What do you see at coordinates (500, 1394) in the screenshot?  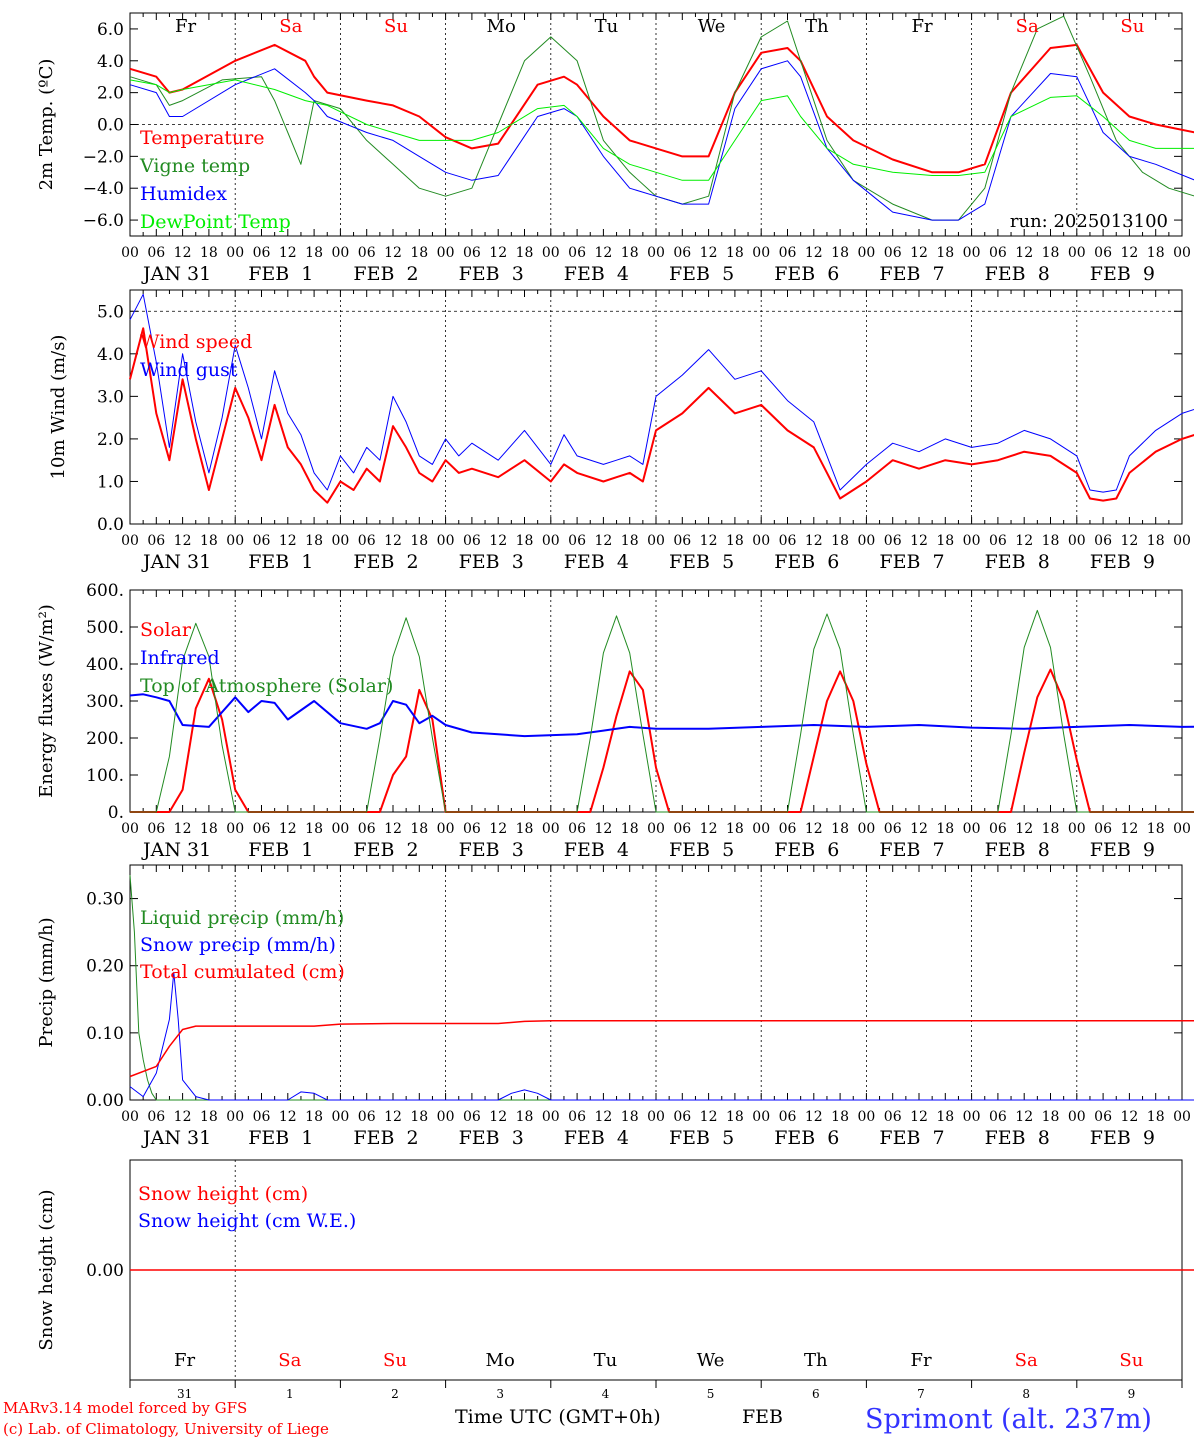 I see `day-number-label: 3` at bounding box center [500, 1394].